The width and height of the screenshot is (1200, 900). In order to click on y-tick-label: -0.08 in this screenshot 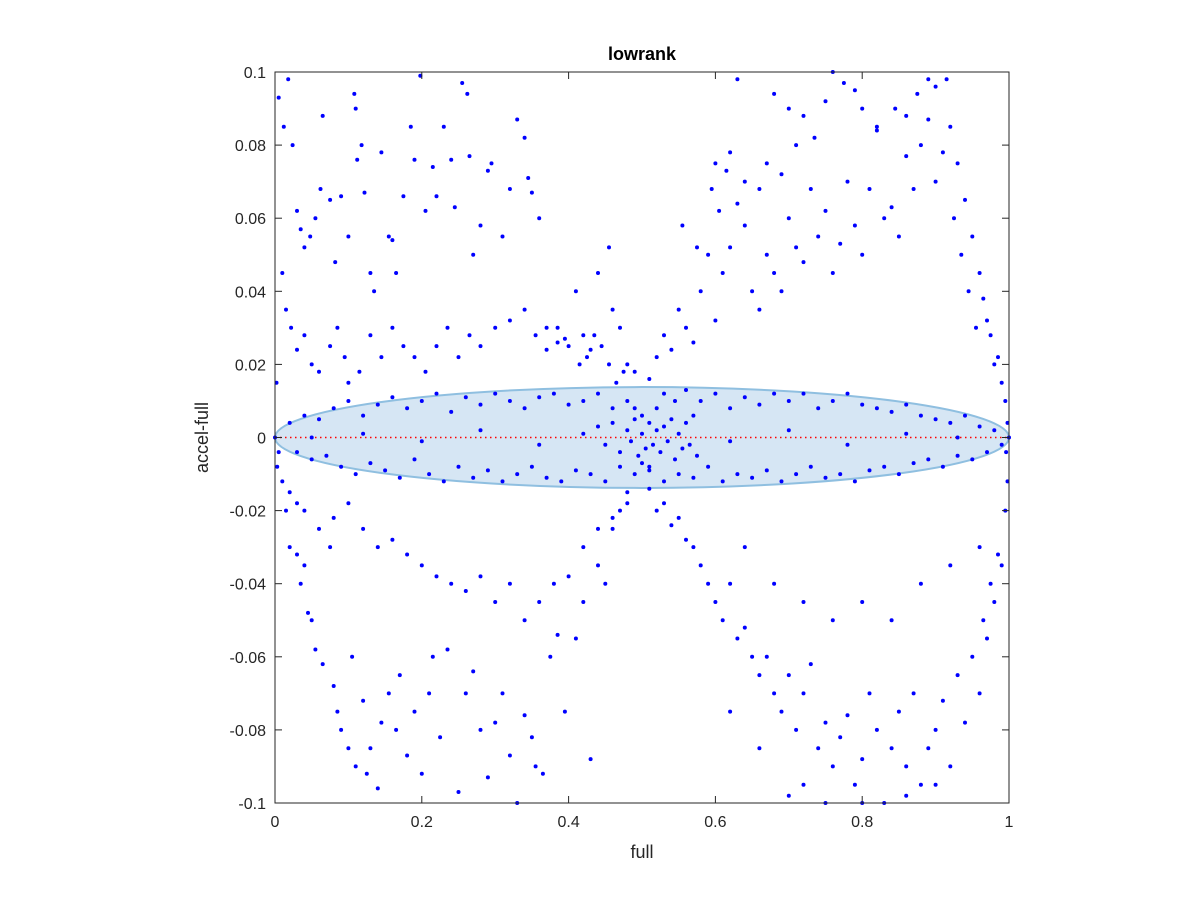, I will do `click(248, 731)`.